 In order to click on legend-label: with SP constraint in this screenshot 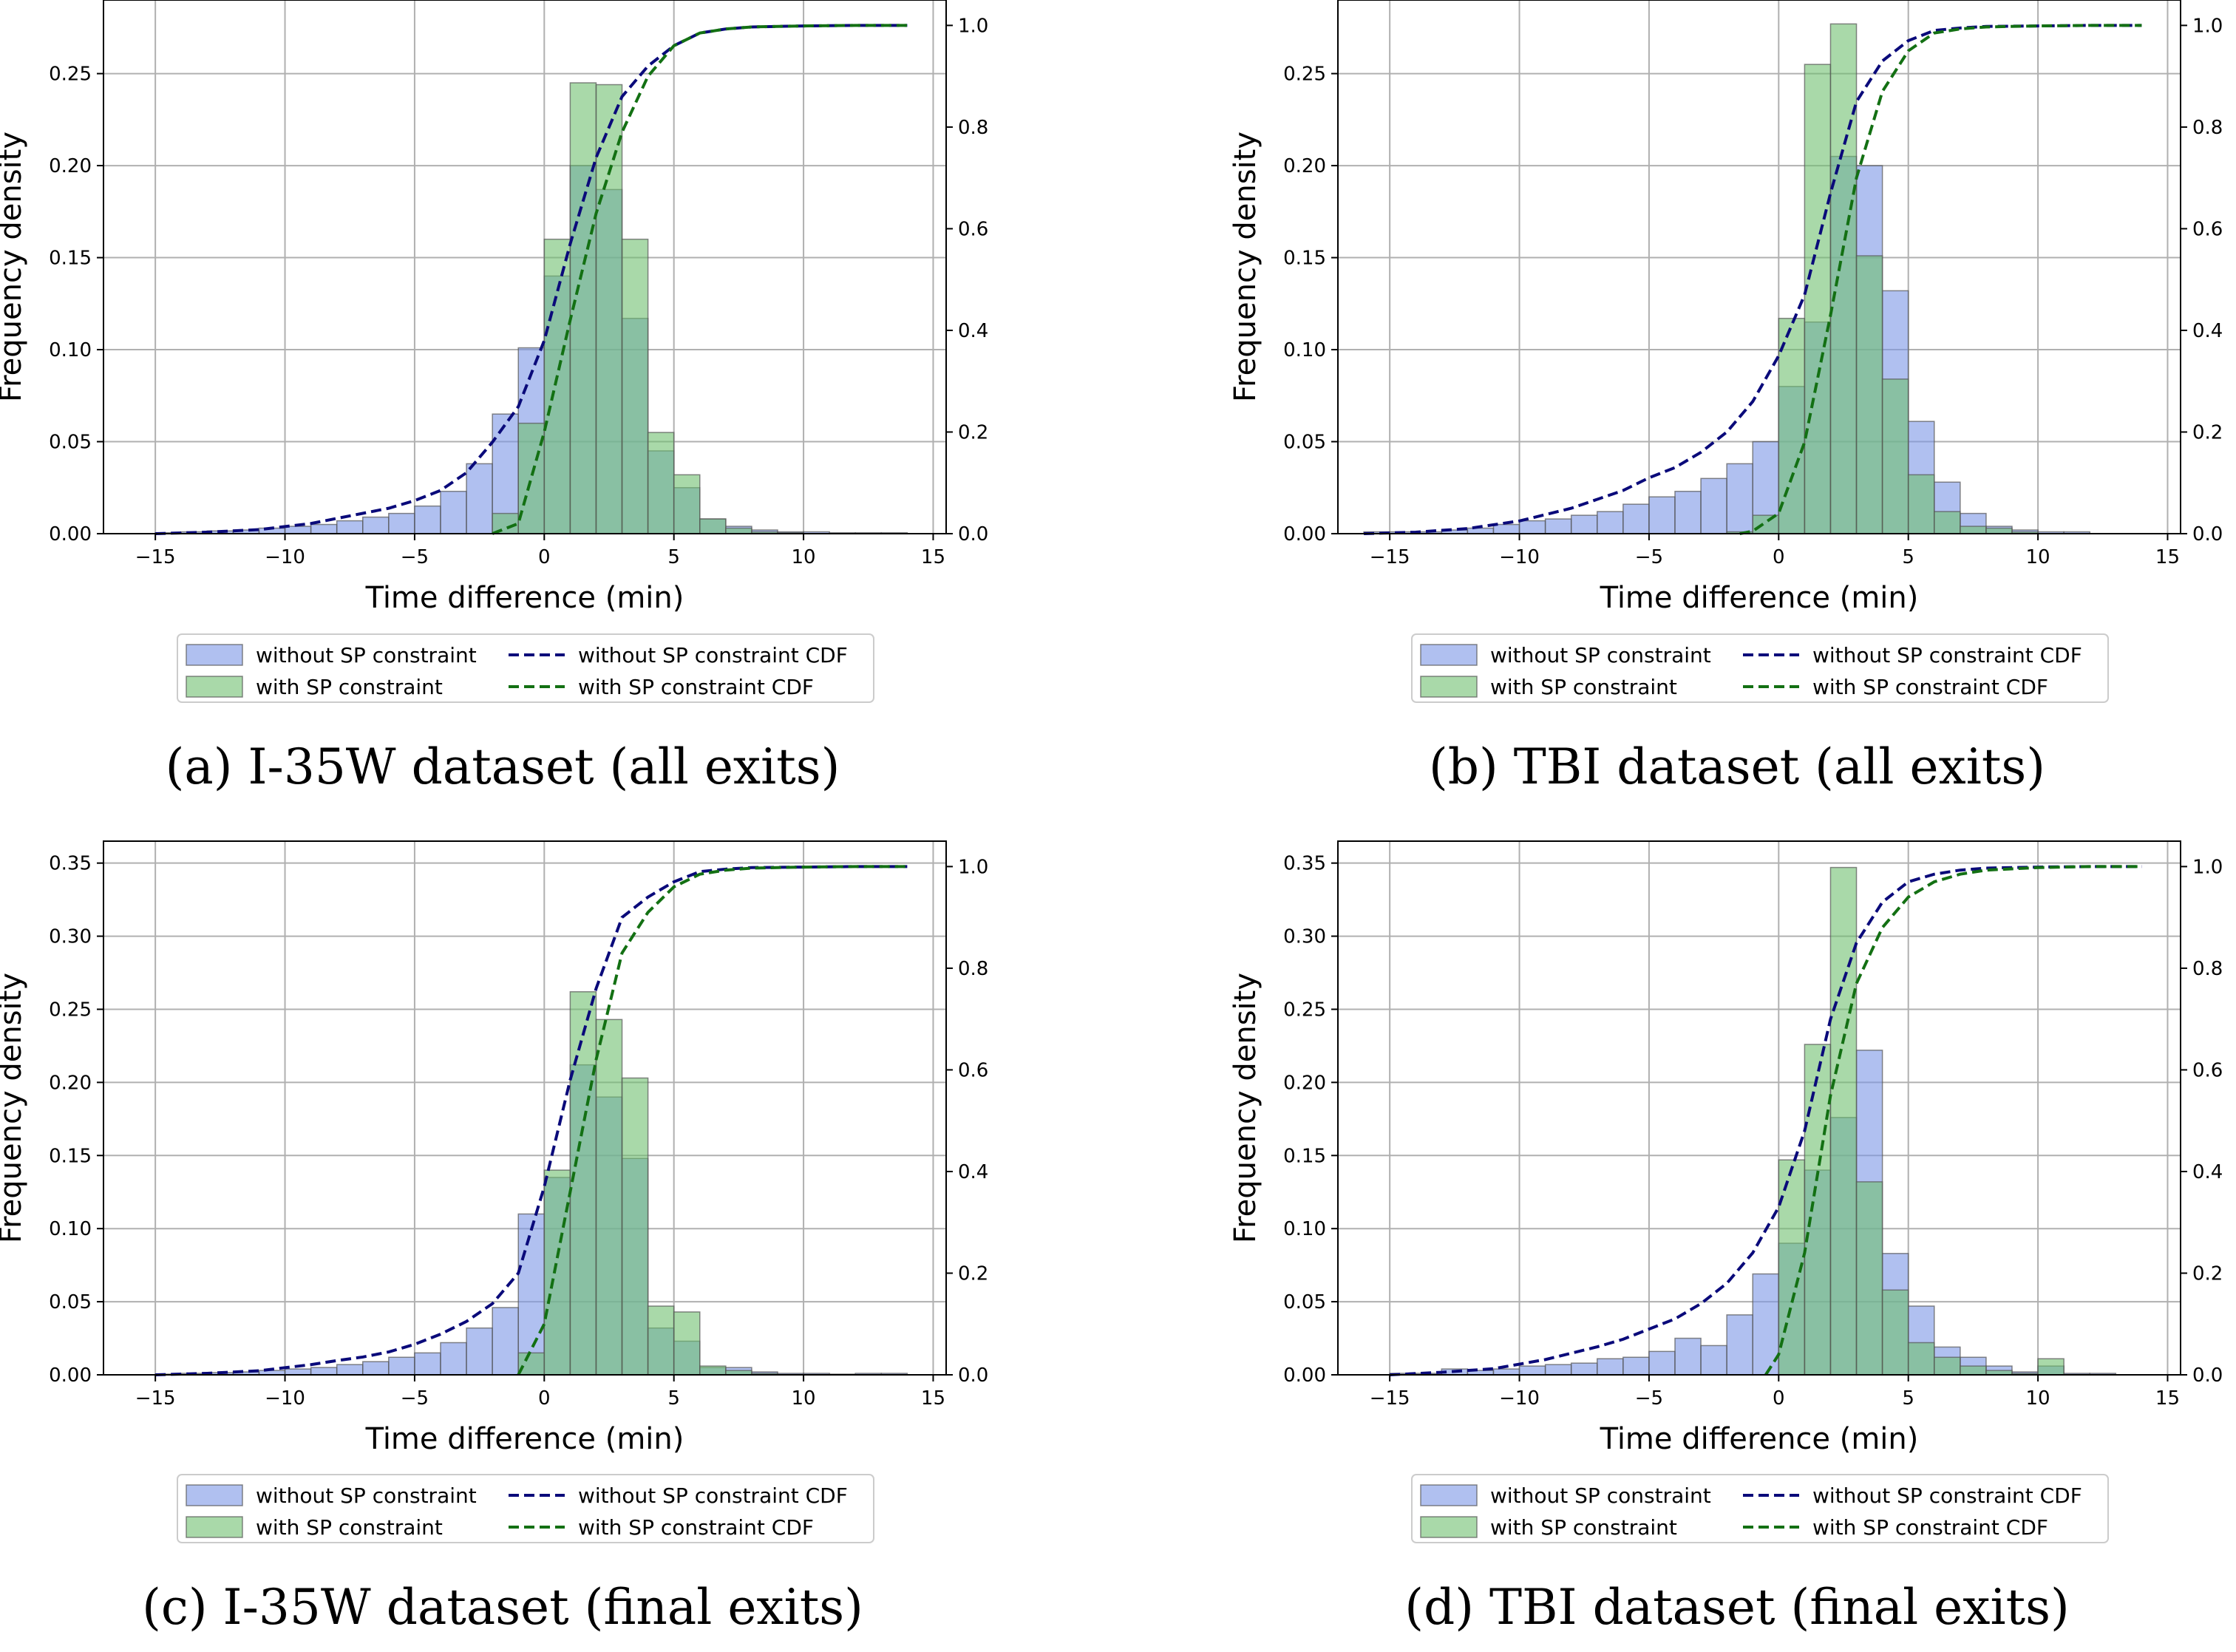, I will do `click(349, 1528)`.